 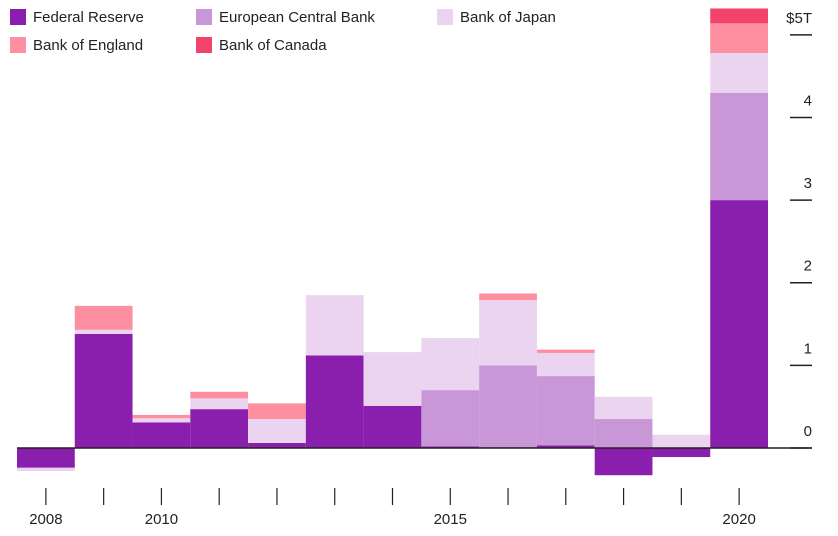 I want to click on legend-label: European Central Bank, so click(x=297, y=17).